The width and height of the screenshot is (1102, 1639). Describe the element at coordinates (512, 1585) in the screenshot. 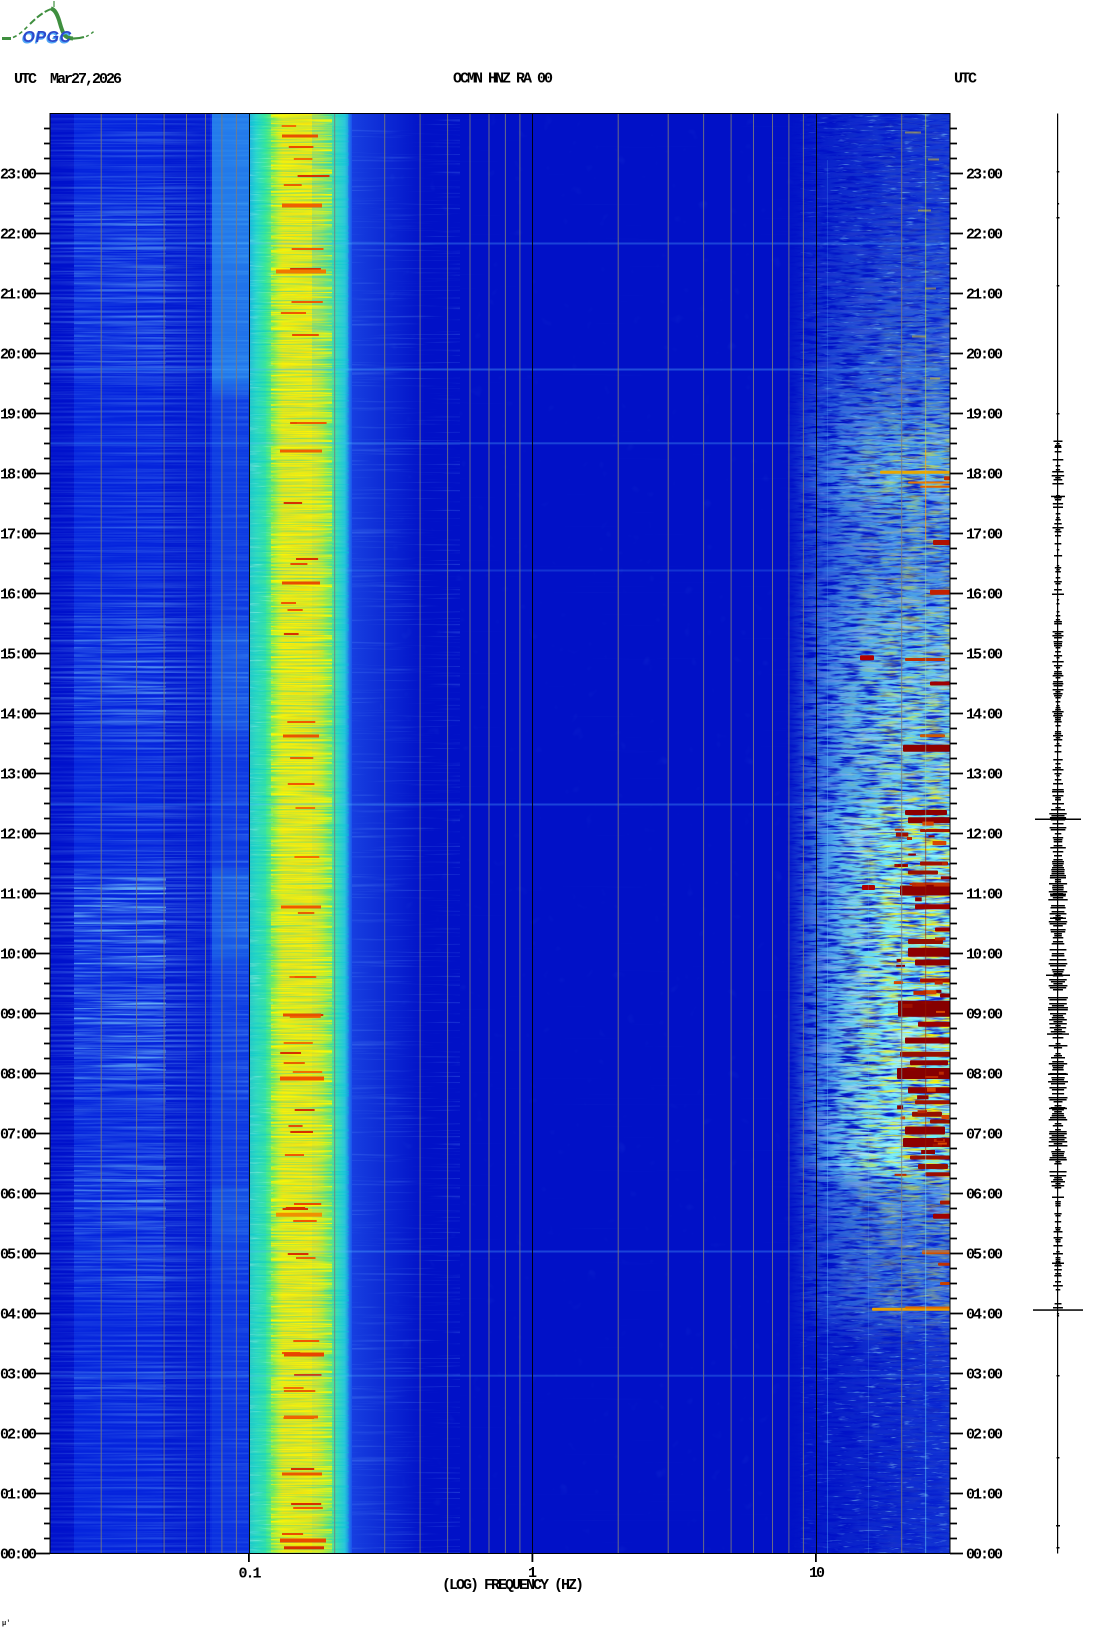

I see `svg-text: (LOG) FREQUENCY (HZ)` at that location.